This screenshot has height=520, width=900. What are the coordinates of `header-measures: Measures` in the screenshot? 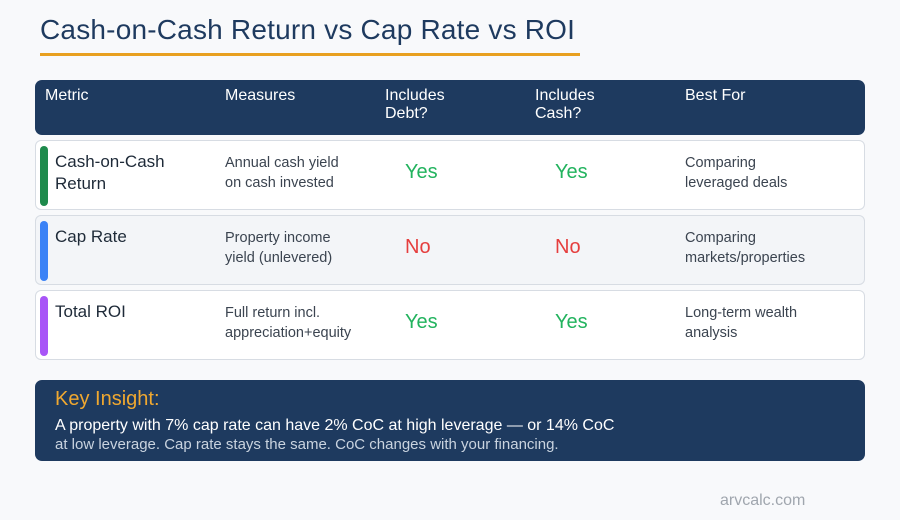 It's located at (260, 95).